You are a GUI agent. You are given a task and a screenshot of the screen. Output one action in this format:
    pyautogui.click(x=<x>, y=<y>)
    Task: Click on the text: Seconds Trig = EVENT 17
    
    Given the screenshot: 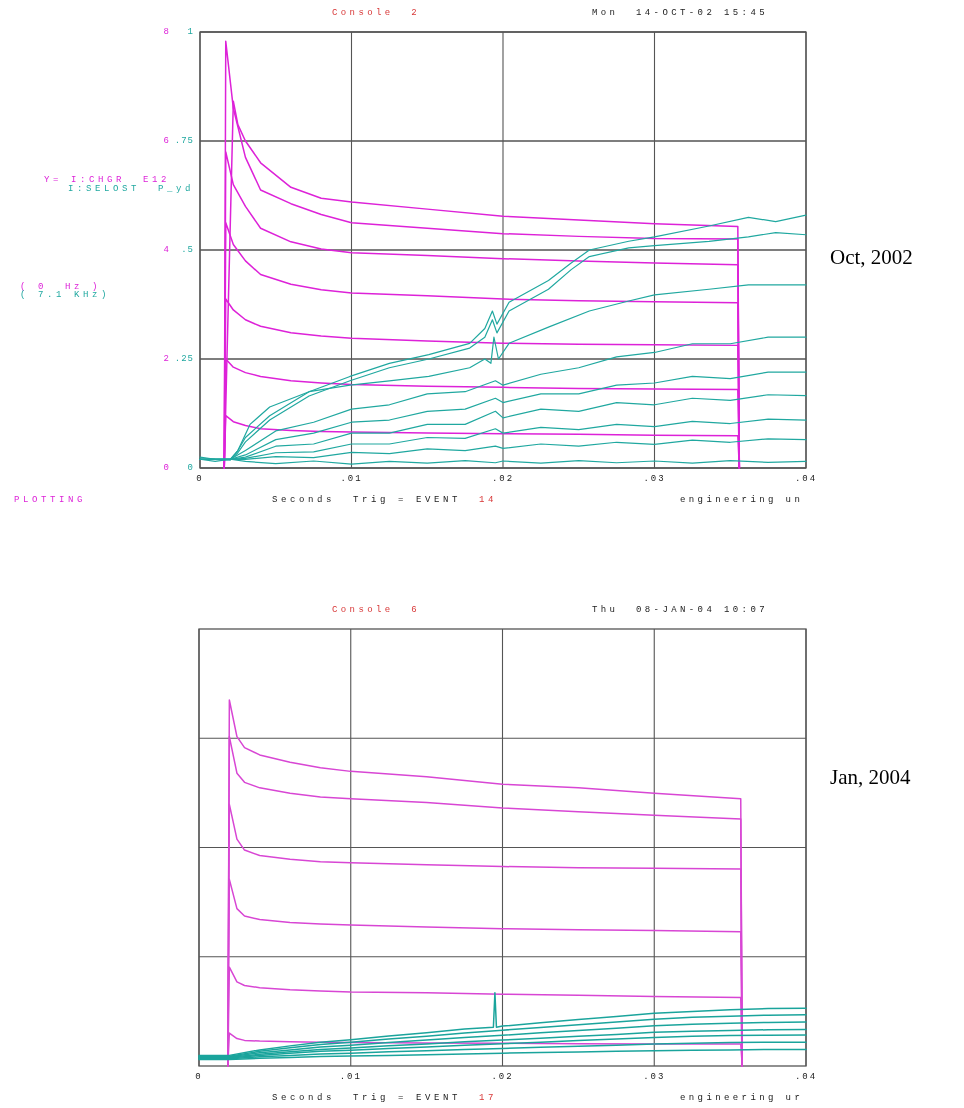 What is the action you would take?
    pyautogui.click(x=385, y=1098)
    